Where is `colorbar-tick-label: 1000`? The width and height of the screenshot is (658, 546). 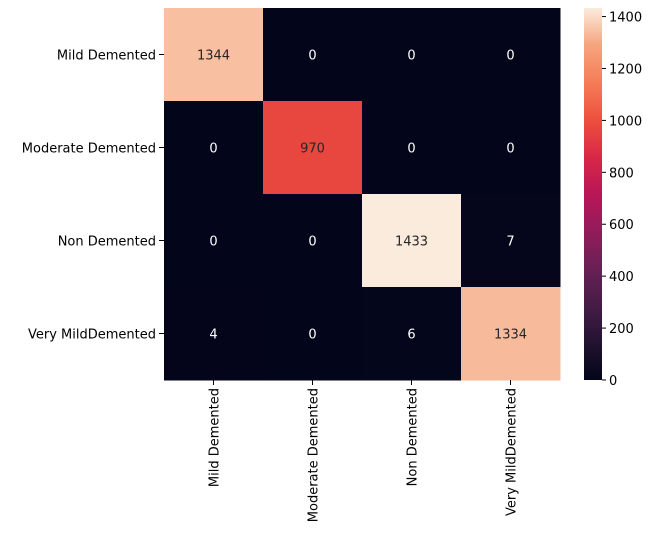 colorbar-tick-label: 1000 is located at coordinates (625, 121).